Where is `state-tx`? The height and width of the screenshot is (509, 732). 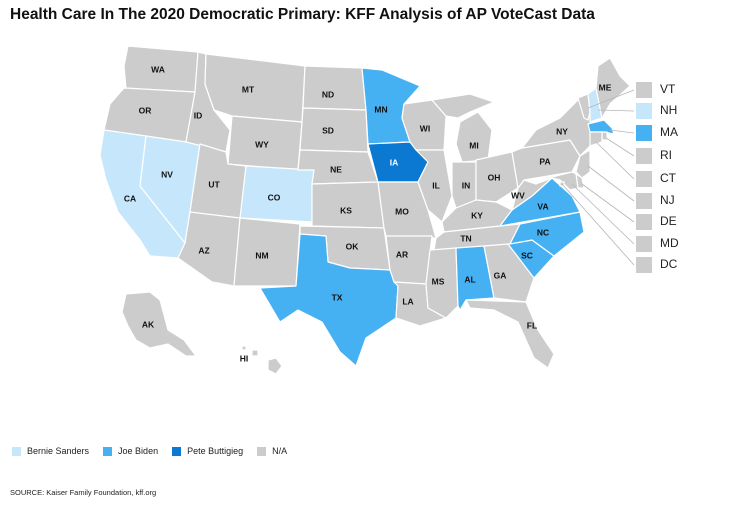 state-tx is located at coordinates (329, 300).